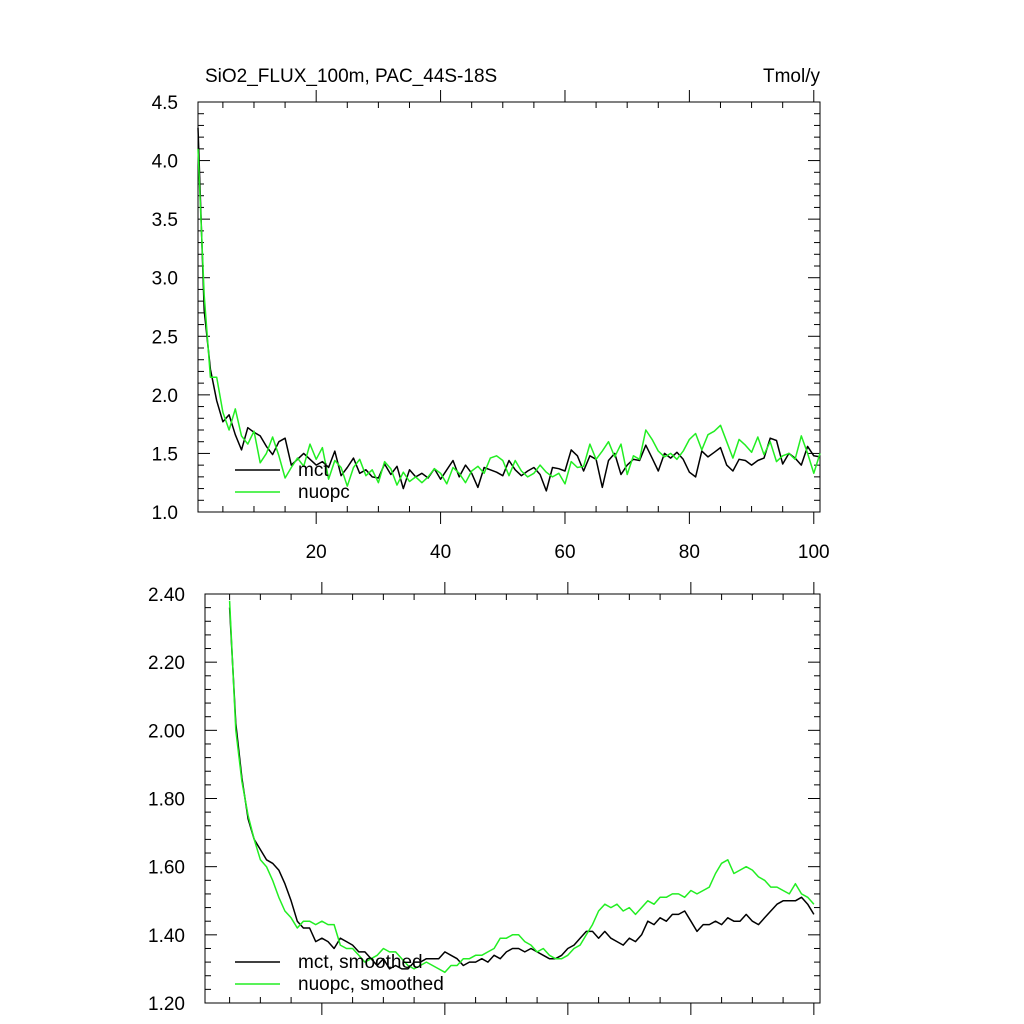  Describe the element at coordinates (440, 552) in the screenshot. I see `x-tick-label: 40` at that location.